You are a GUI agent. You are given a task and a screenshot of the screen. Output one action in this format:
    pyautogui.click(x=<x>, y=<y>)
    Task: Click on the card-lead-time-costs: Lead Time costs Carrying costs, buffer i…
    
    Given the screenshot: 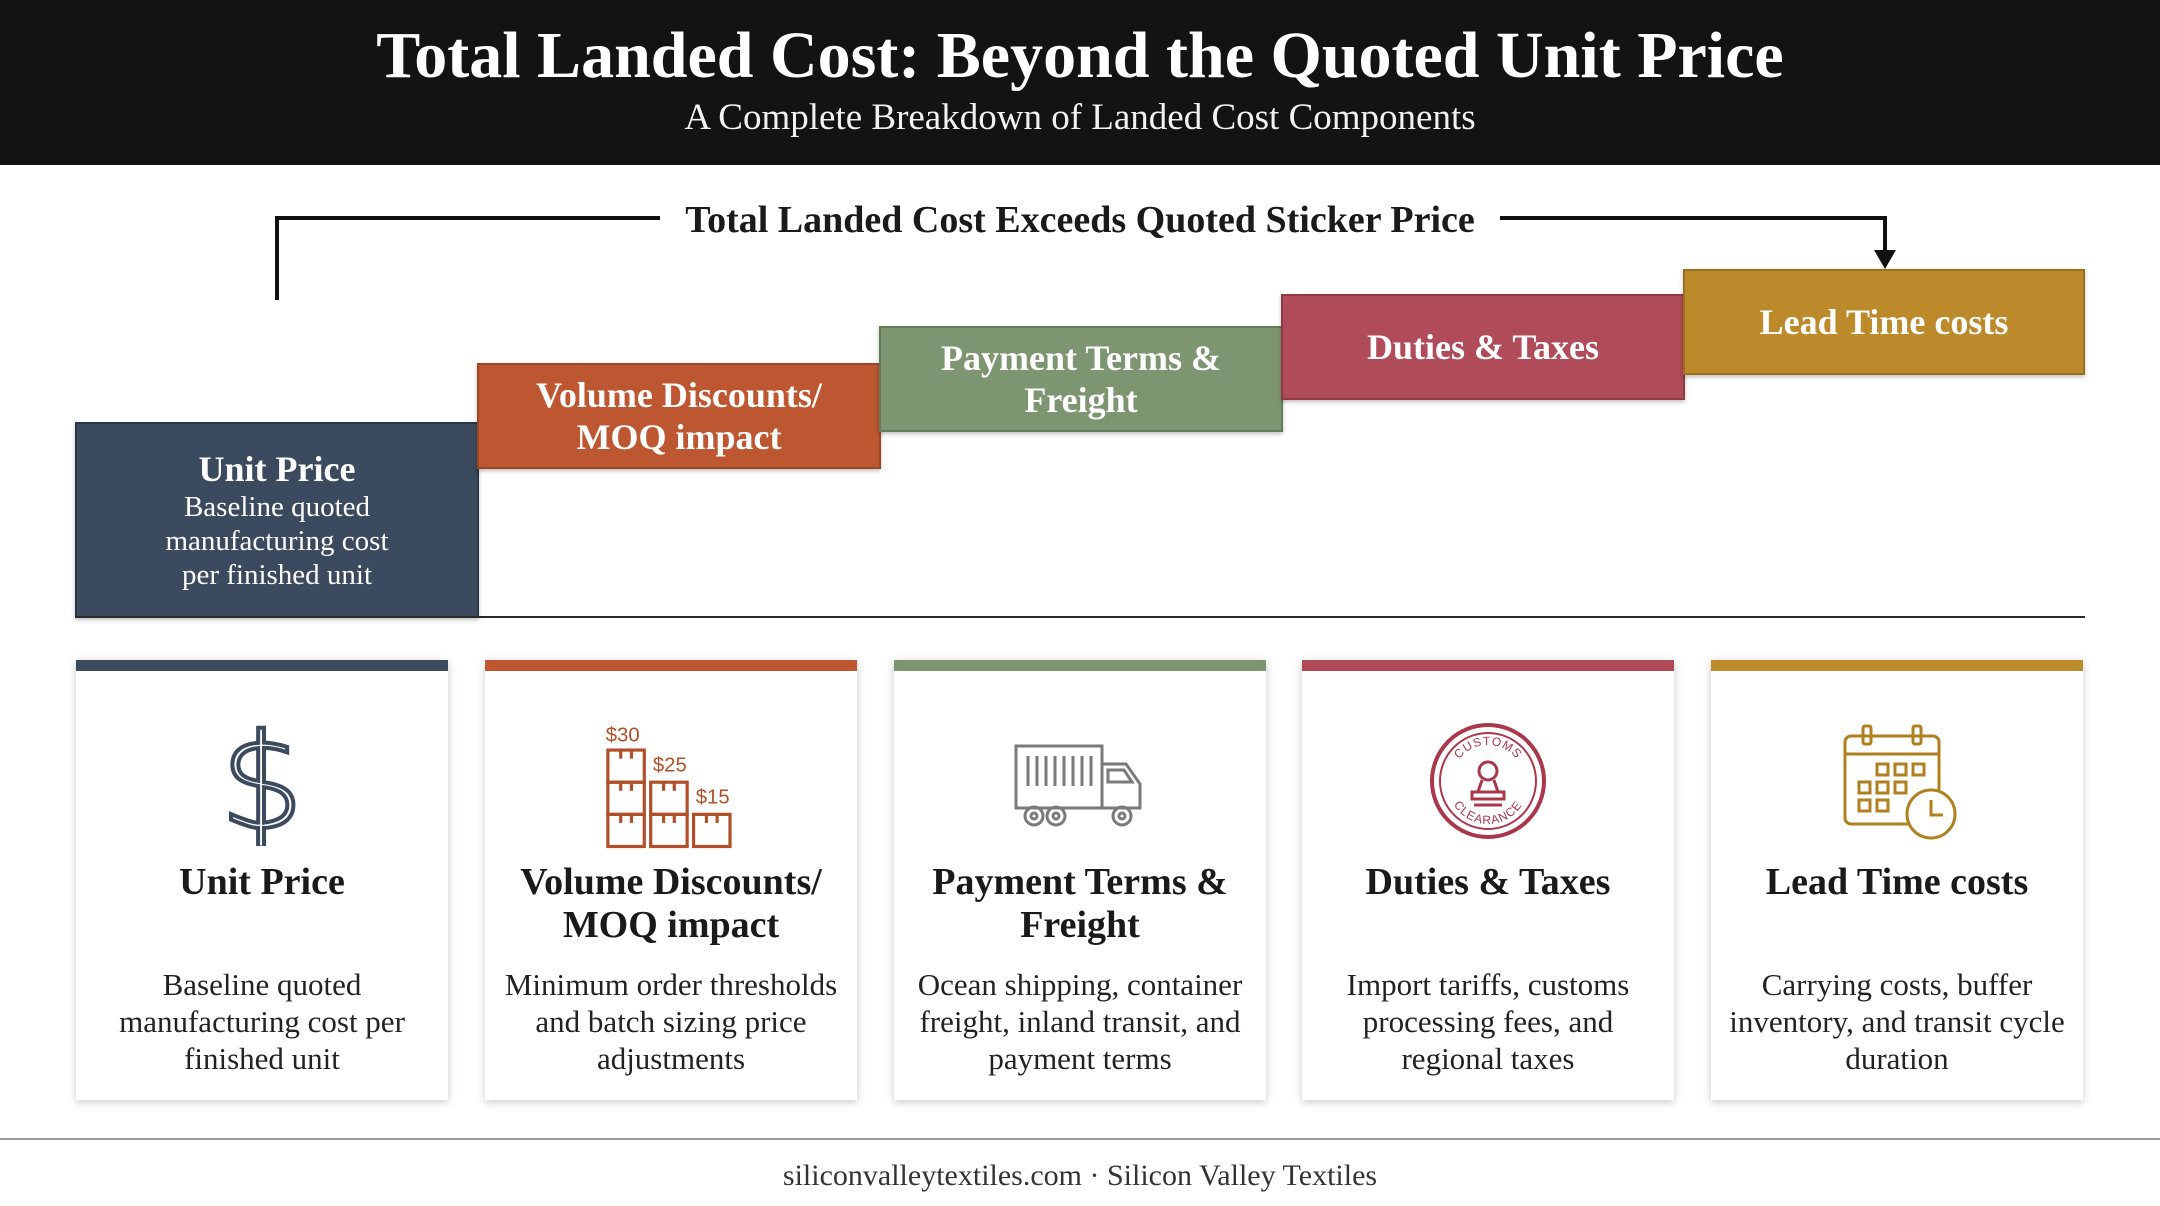 What is the action you would take?
    pyautogui.click(x=1897, y=880)
    